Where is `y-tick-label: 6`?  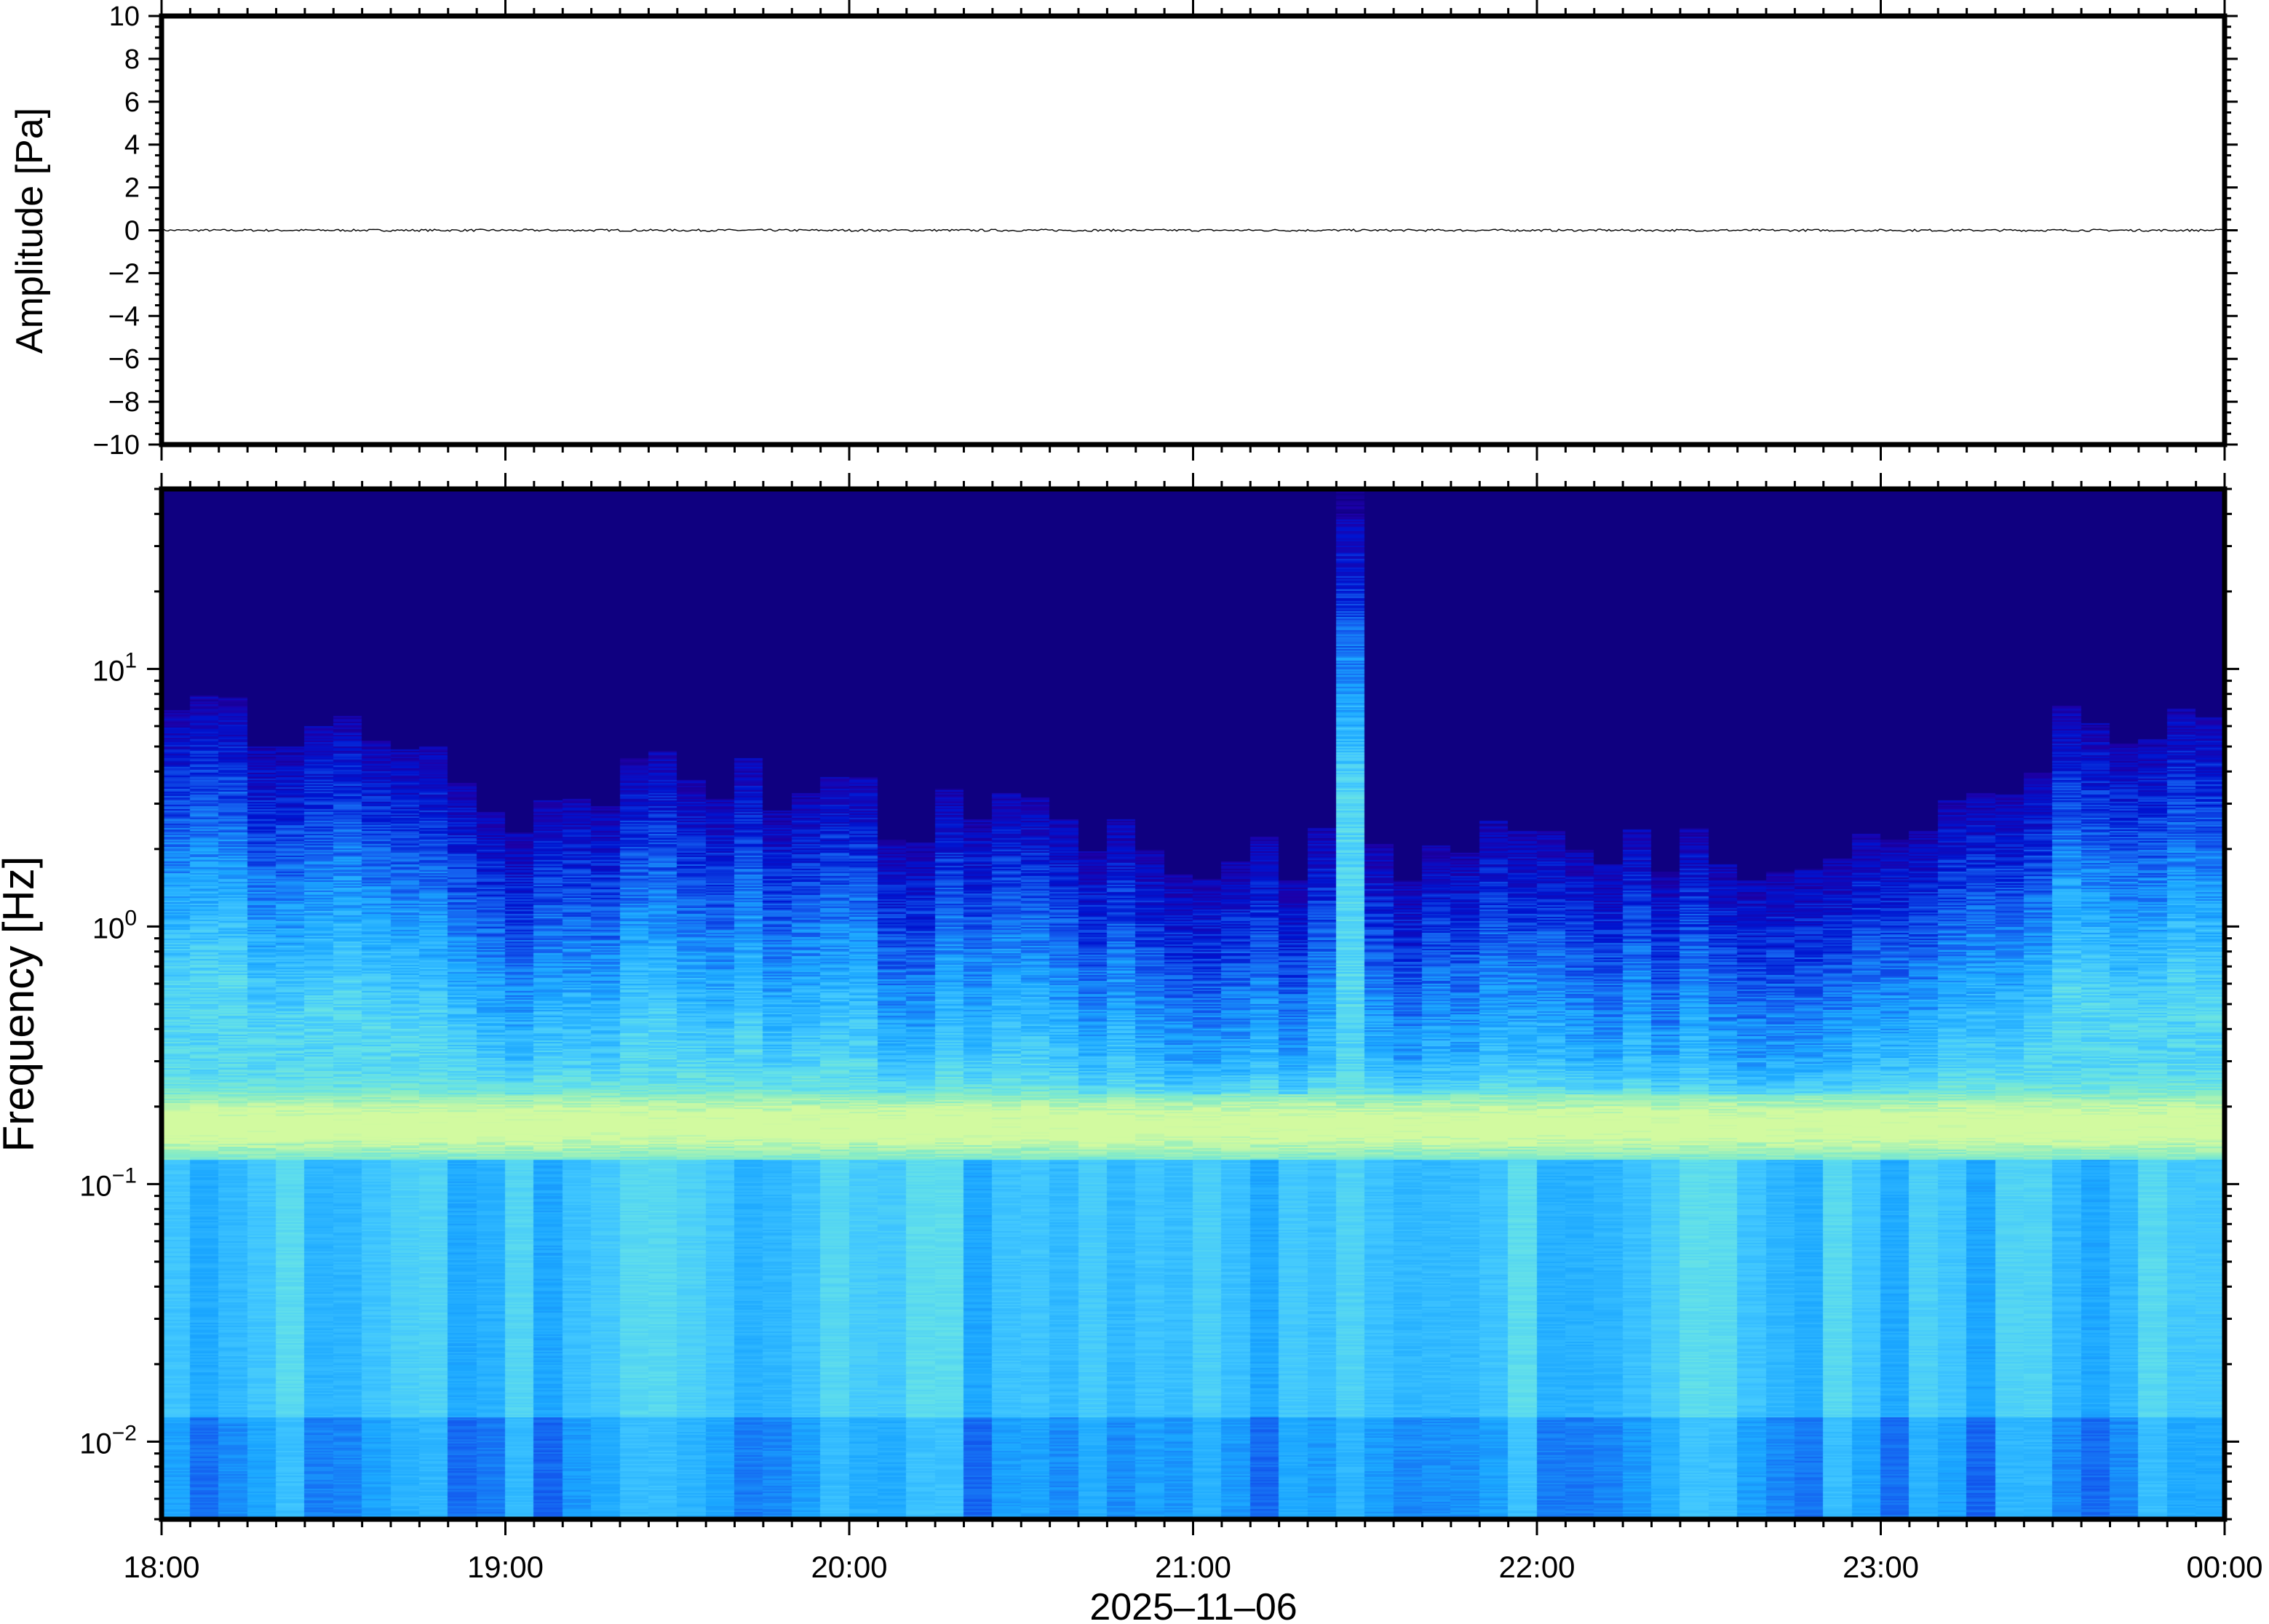 y-tick-label: 6 is located at coordinates (132, 102).